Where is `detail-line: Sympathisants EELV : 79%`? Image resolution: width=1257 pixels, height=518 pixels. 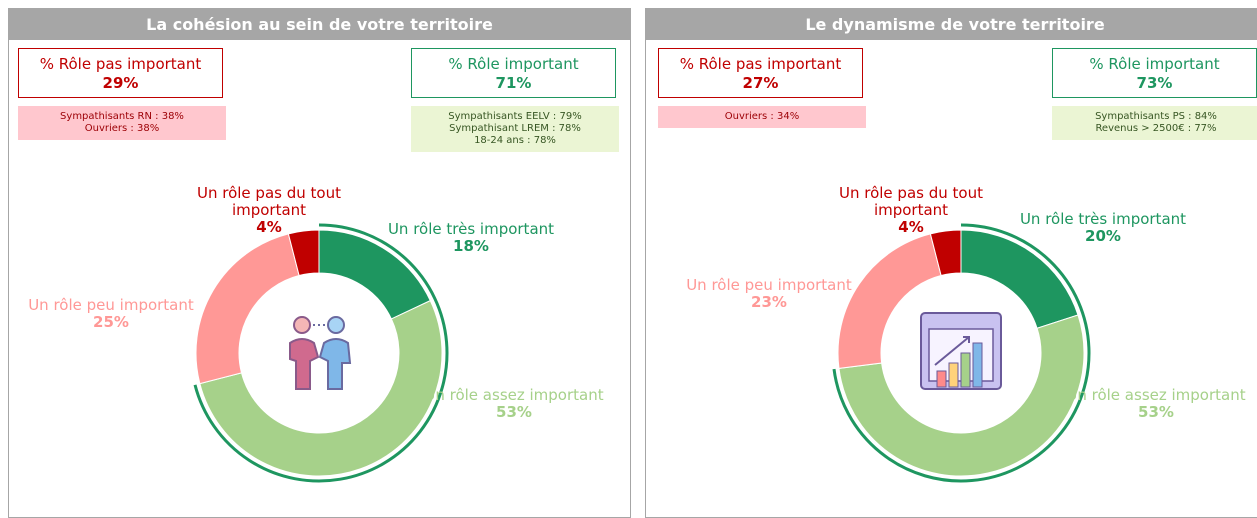
detail-line: Sympathisants EELV : 79% is located at coordinates (515, 116).